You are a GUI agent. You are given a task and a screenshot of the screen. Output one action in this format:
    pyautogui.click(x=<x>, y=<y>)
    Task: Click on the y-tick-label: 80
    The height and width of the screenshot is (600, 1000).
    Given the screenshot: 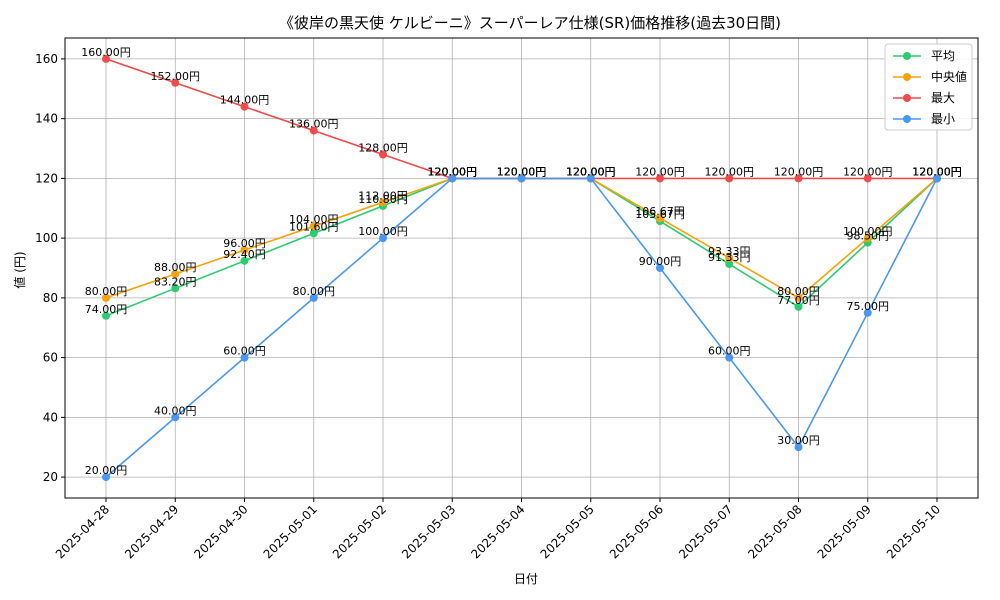 What is the action you would take?
    pyautogui.click(x=50, y=298)
    